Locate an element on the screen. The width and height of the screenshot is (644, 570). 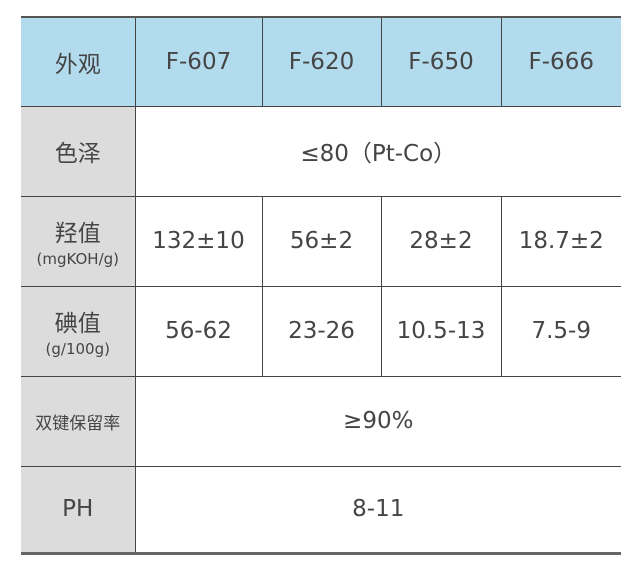
header-product: F-620 is located at coordinates (321, 61).